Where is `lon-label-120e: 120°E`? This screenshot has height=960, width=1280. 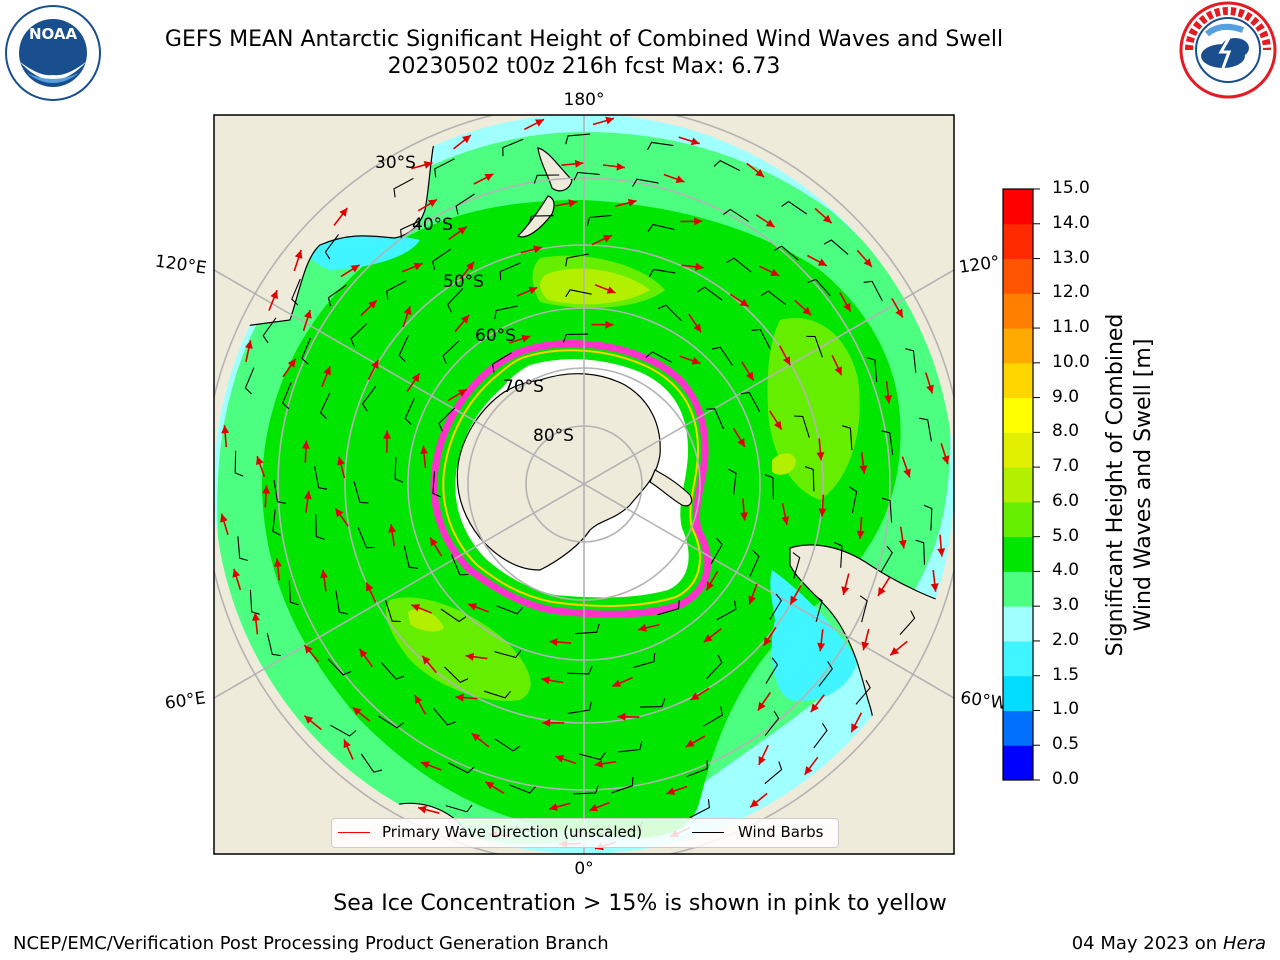 lon-label-120e: 120°E is located at coordinates (181, 265).